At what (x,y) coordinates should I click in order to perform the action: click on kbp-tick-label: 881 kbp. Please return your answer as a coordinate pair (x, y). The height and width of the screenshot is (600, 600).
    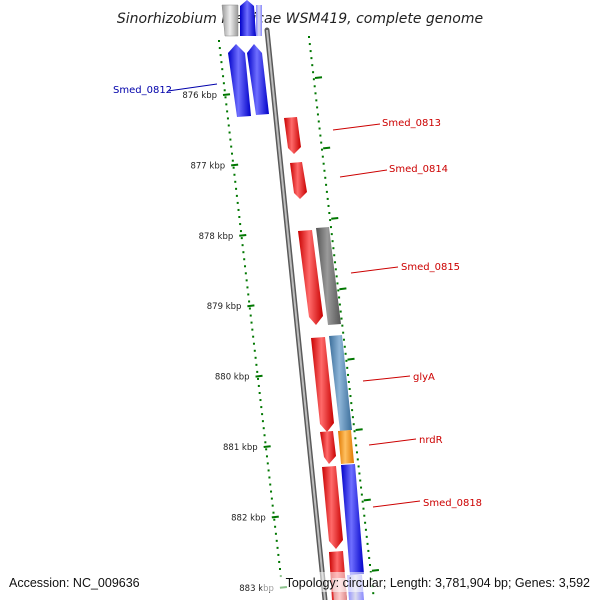
    Looking at the image, I should click on (240, 448).